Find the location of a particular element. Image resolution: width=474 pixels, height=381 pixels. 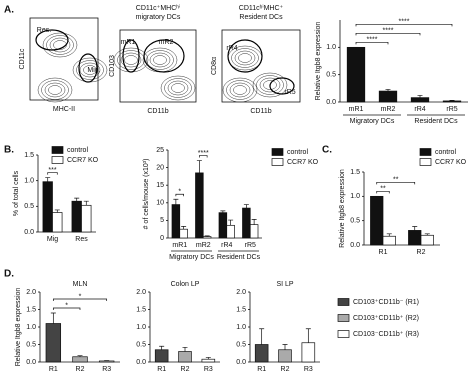

plot-frame is located at coordinates (158, 66).